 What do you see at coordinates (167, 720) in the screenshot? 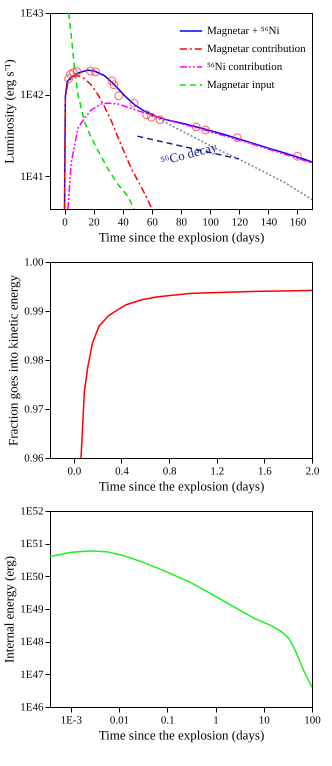
I see `x-tick-label: 0.1` at bounding box center [167, 720].